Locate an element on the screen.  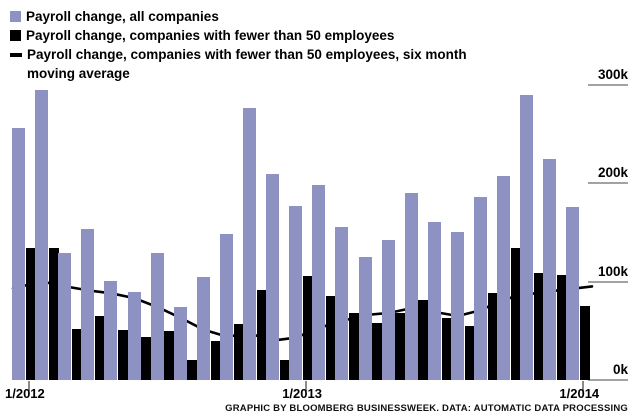
bar-all-companies-1-2013 is located at coordinates (296, 292).